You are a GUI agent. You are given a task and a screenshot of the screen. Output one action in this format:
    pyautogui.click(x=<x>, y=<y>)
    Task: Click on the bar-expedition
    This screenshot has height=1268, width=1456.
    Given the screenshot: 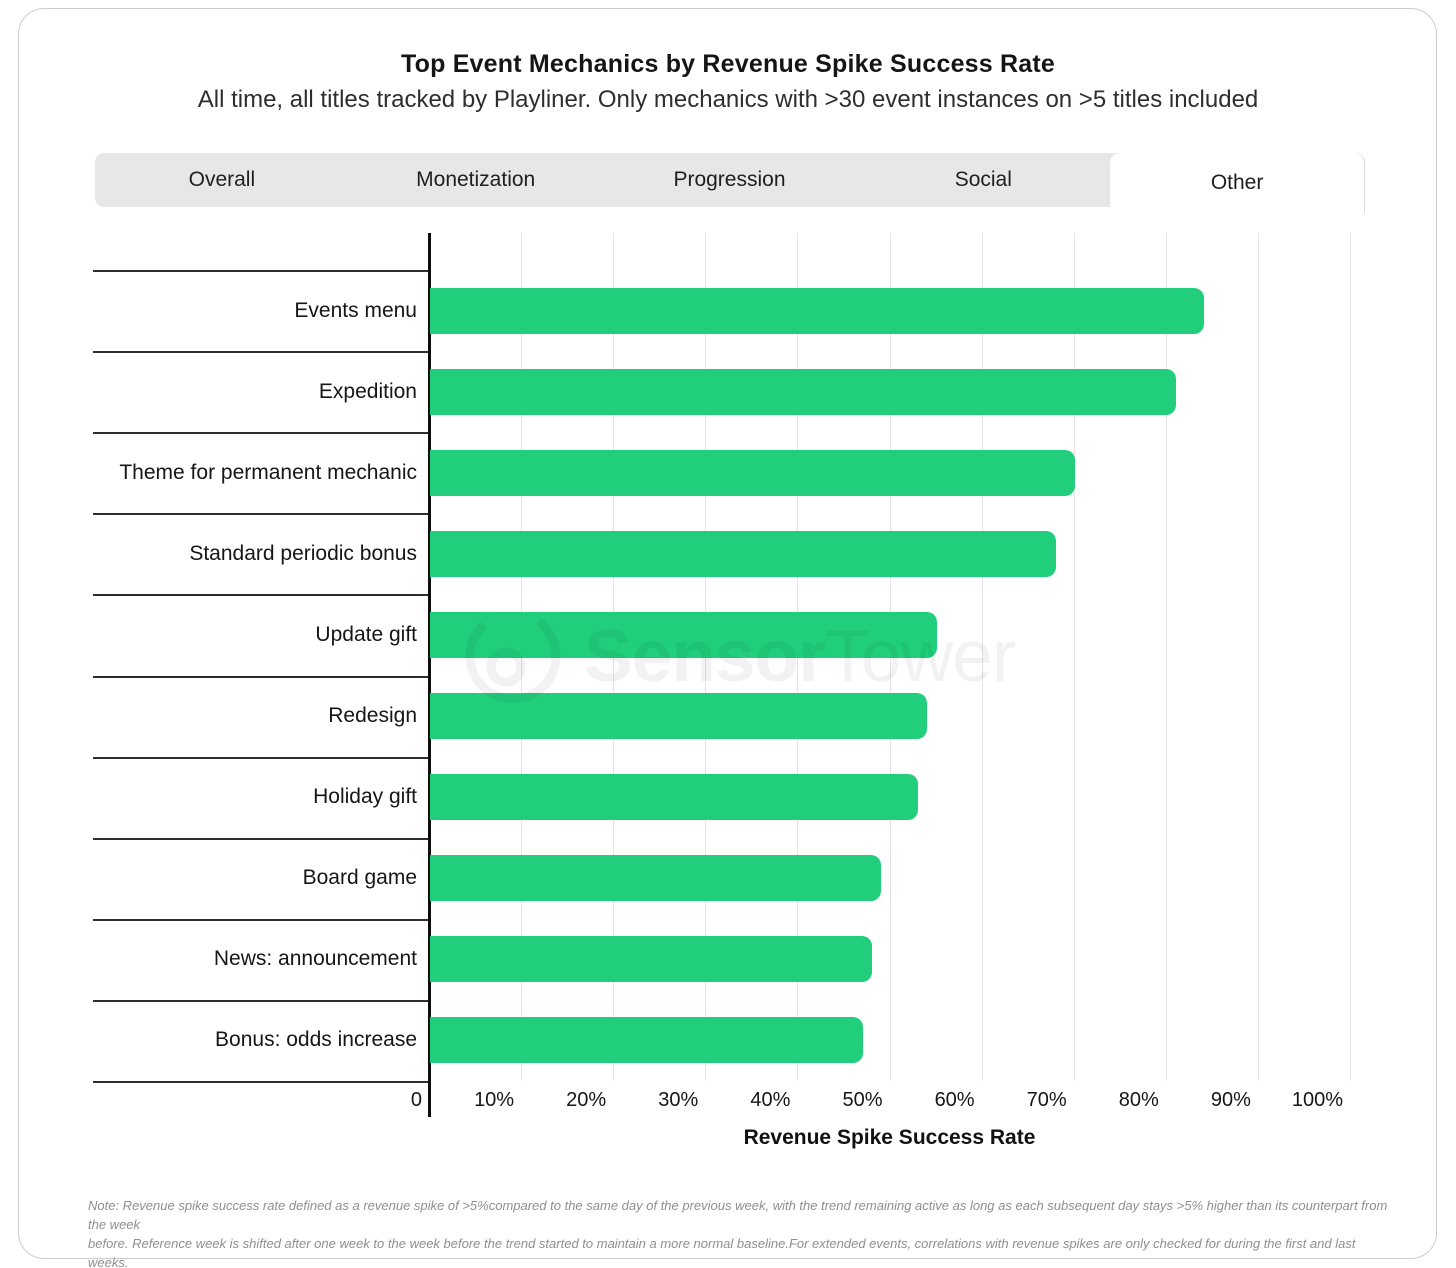 What is the action you would take?
    pyautogui.click(x=803, y=391)
    